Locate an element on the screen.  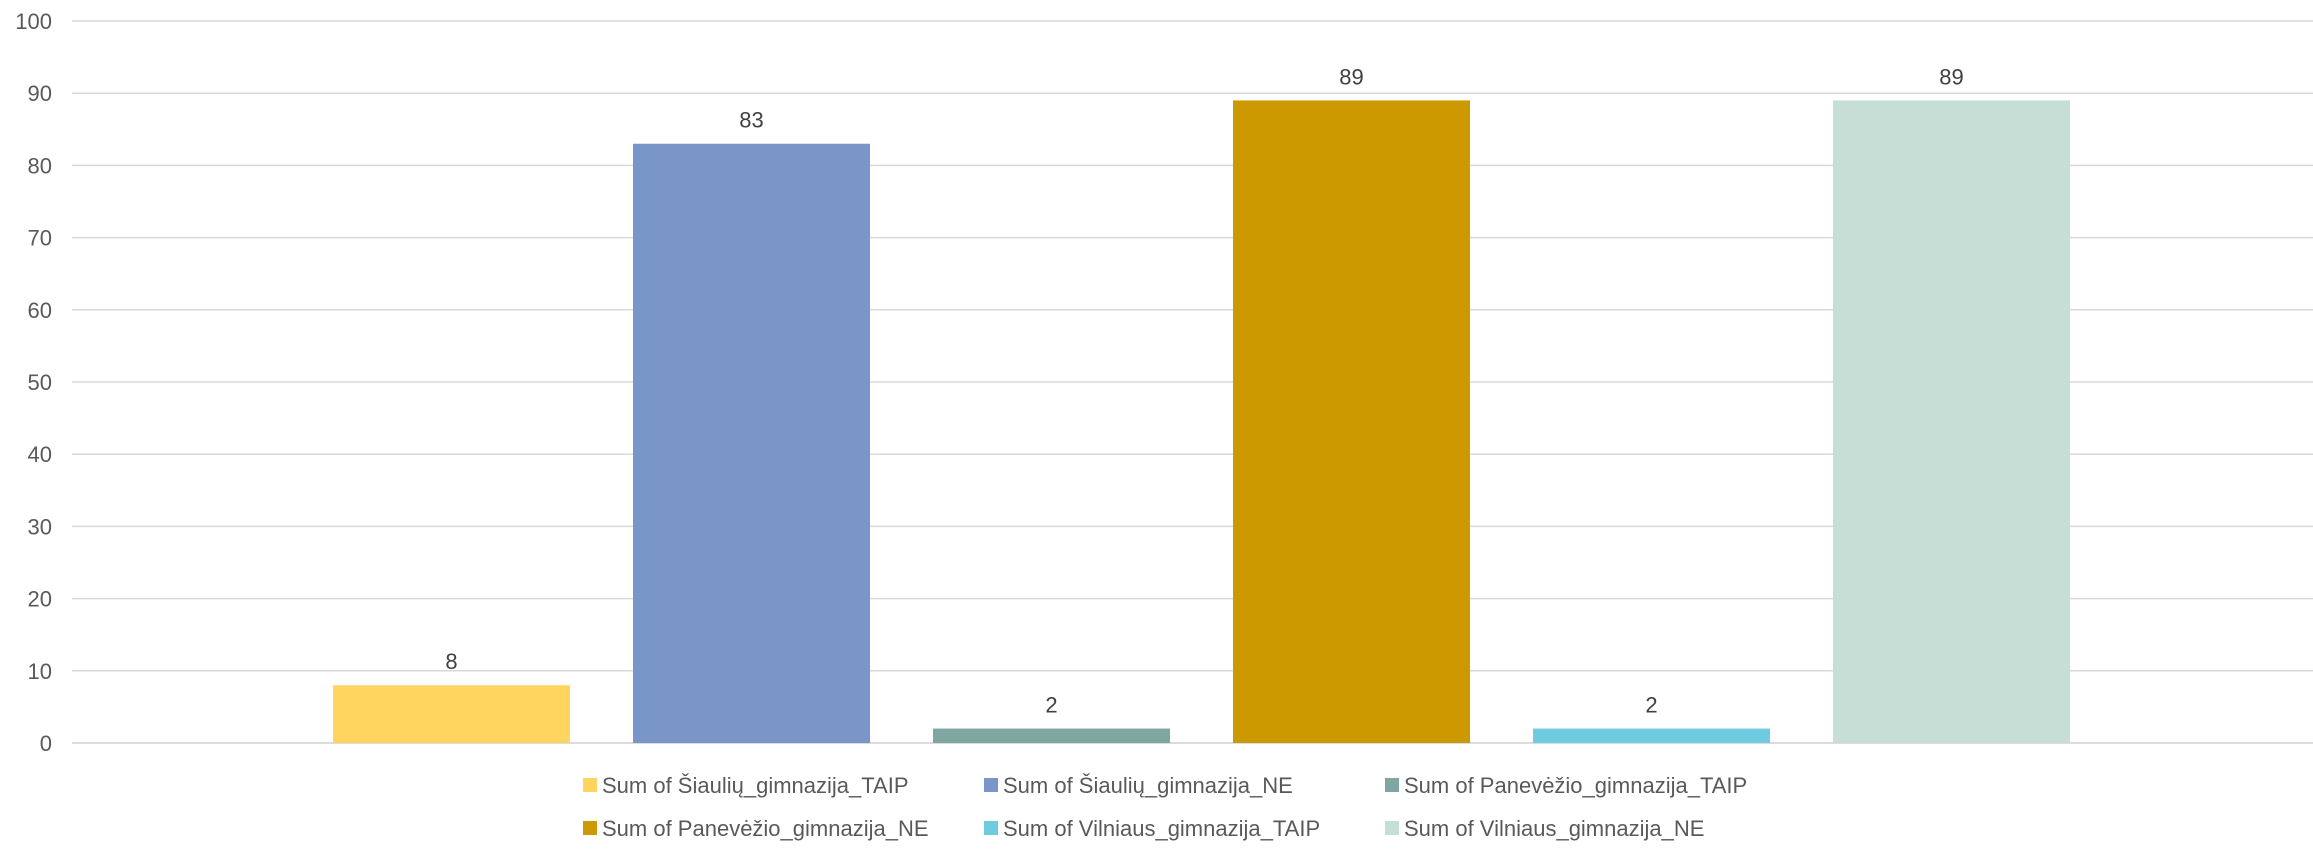
legend-label: Sum of Vilniaus_gimnazija_NE is located at coordinates (1554, 828).